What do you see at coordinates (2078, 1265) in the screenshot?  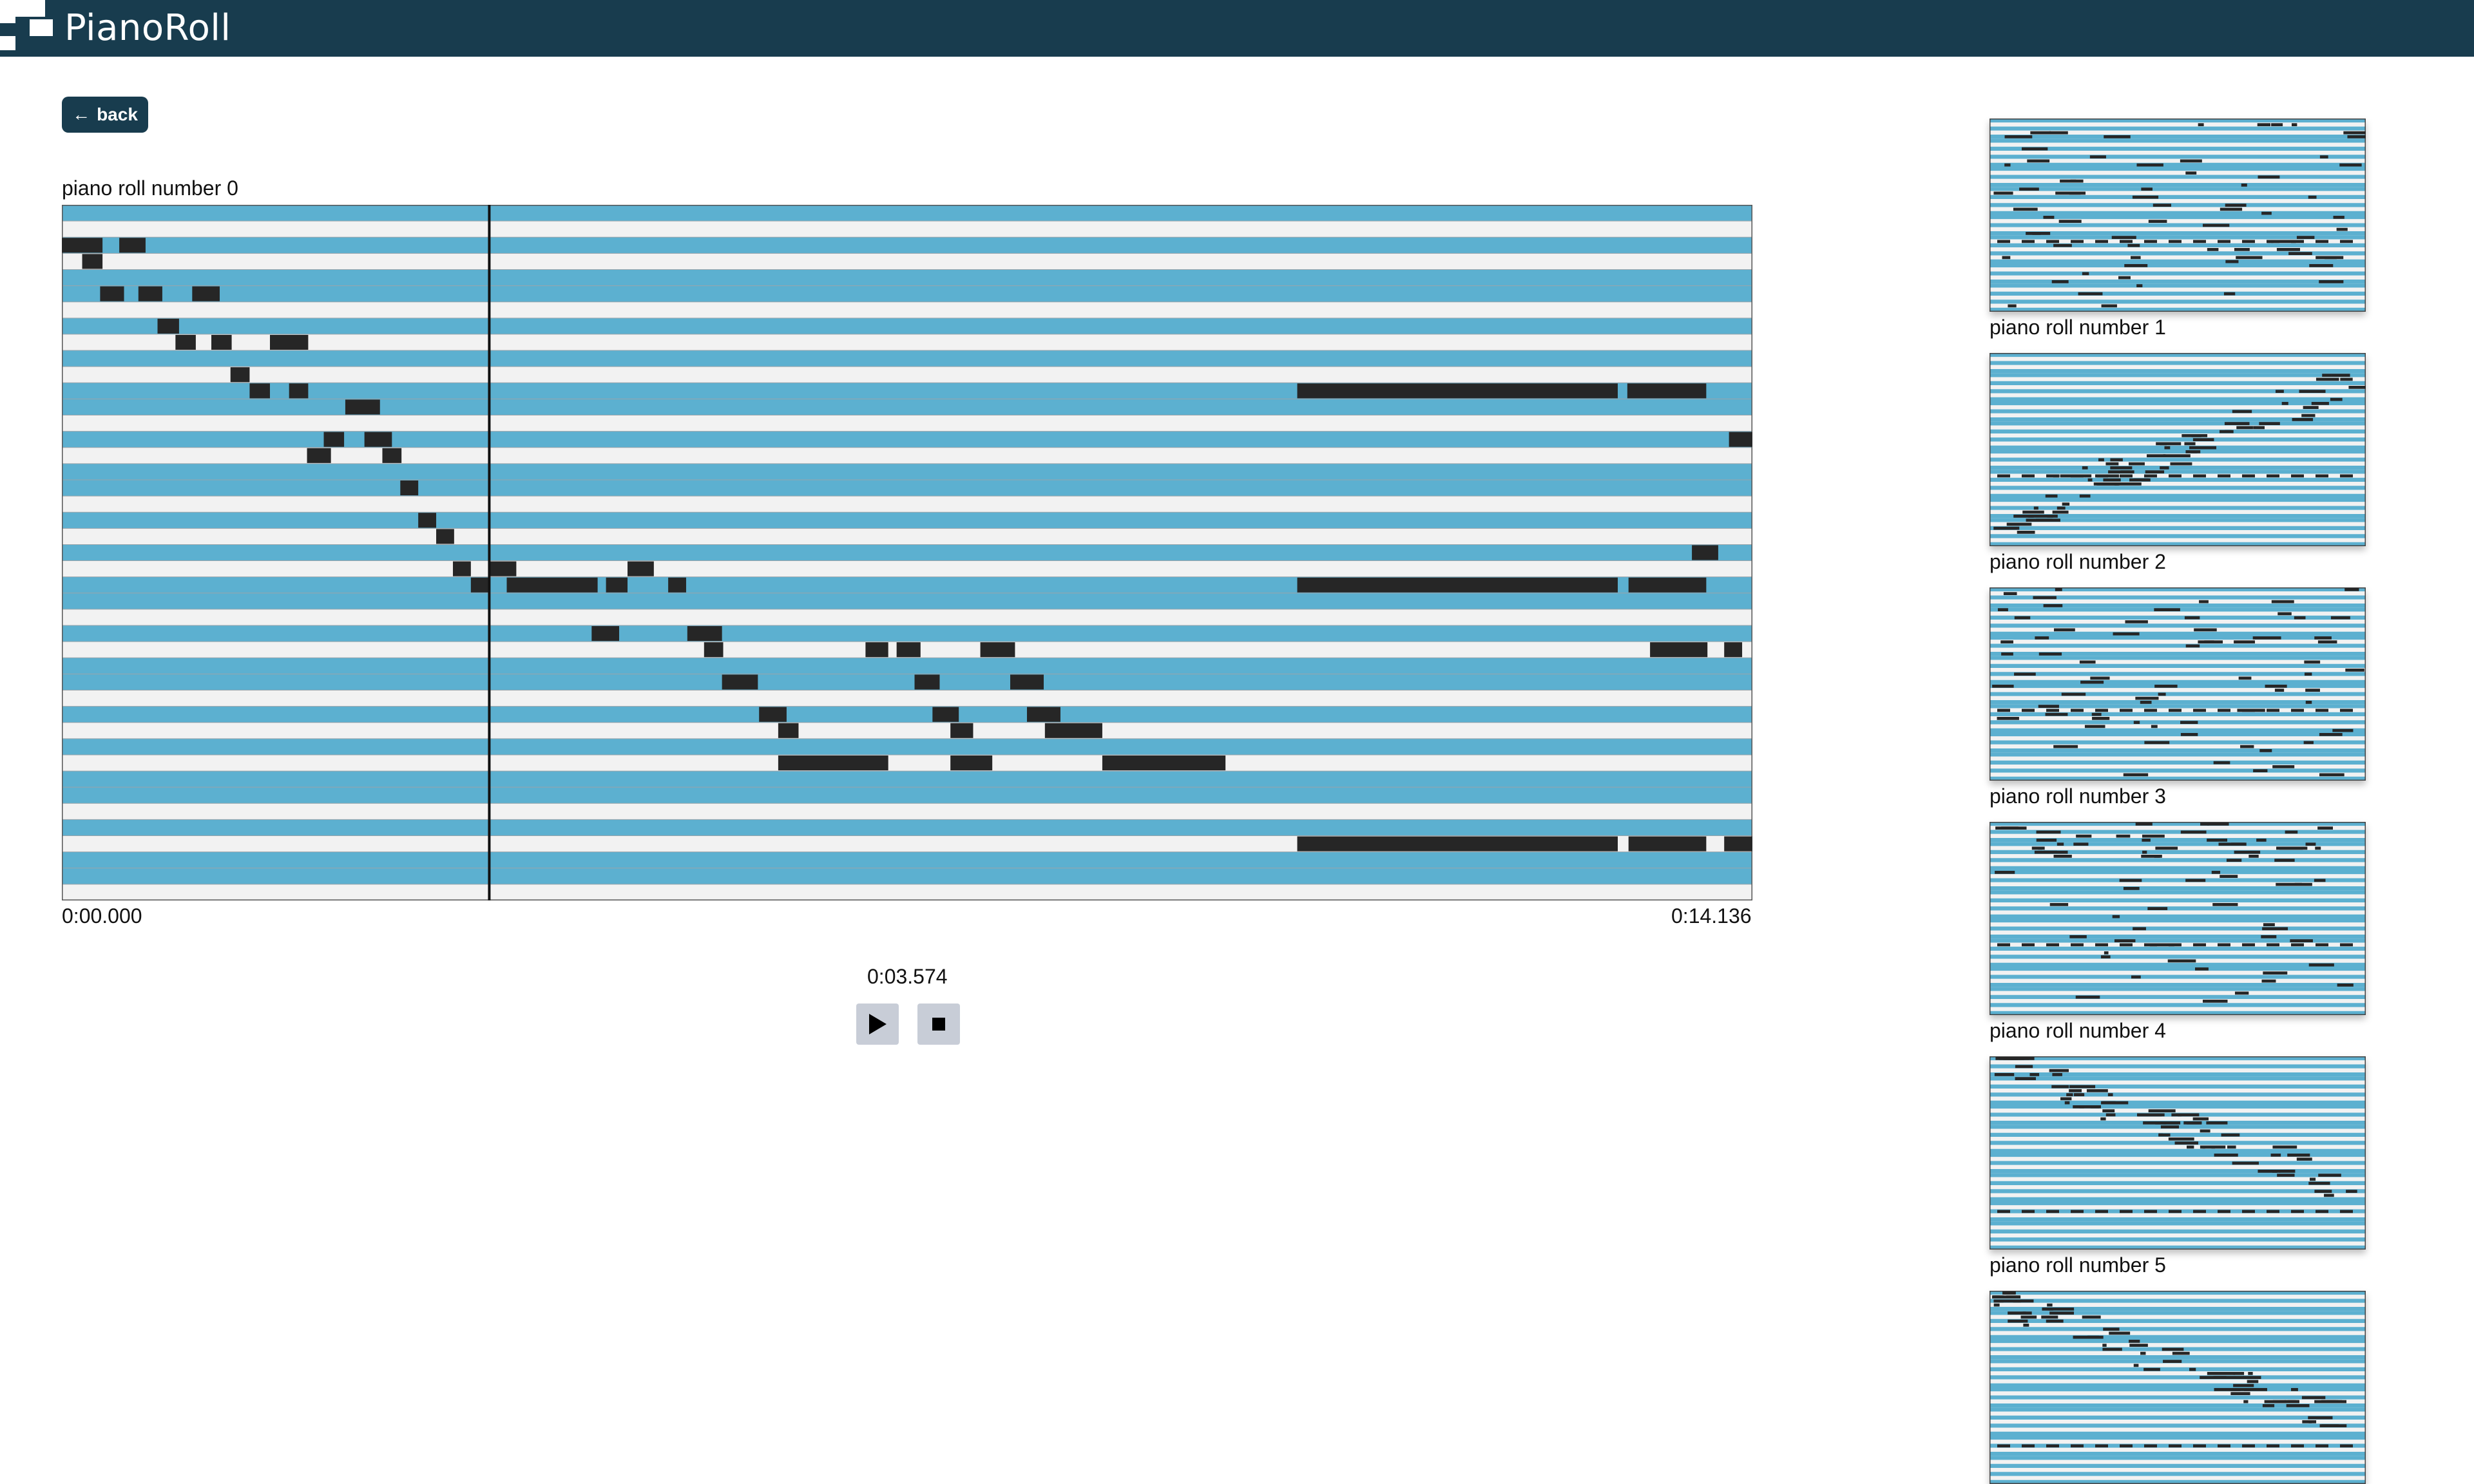 I see `thumbnail-label: piano roll number 5` at bounding box center [2078, 1265].